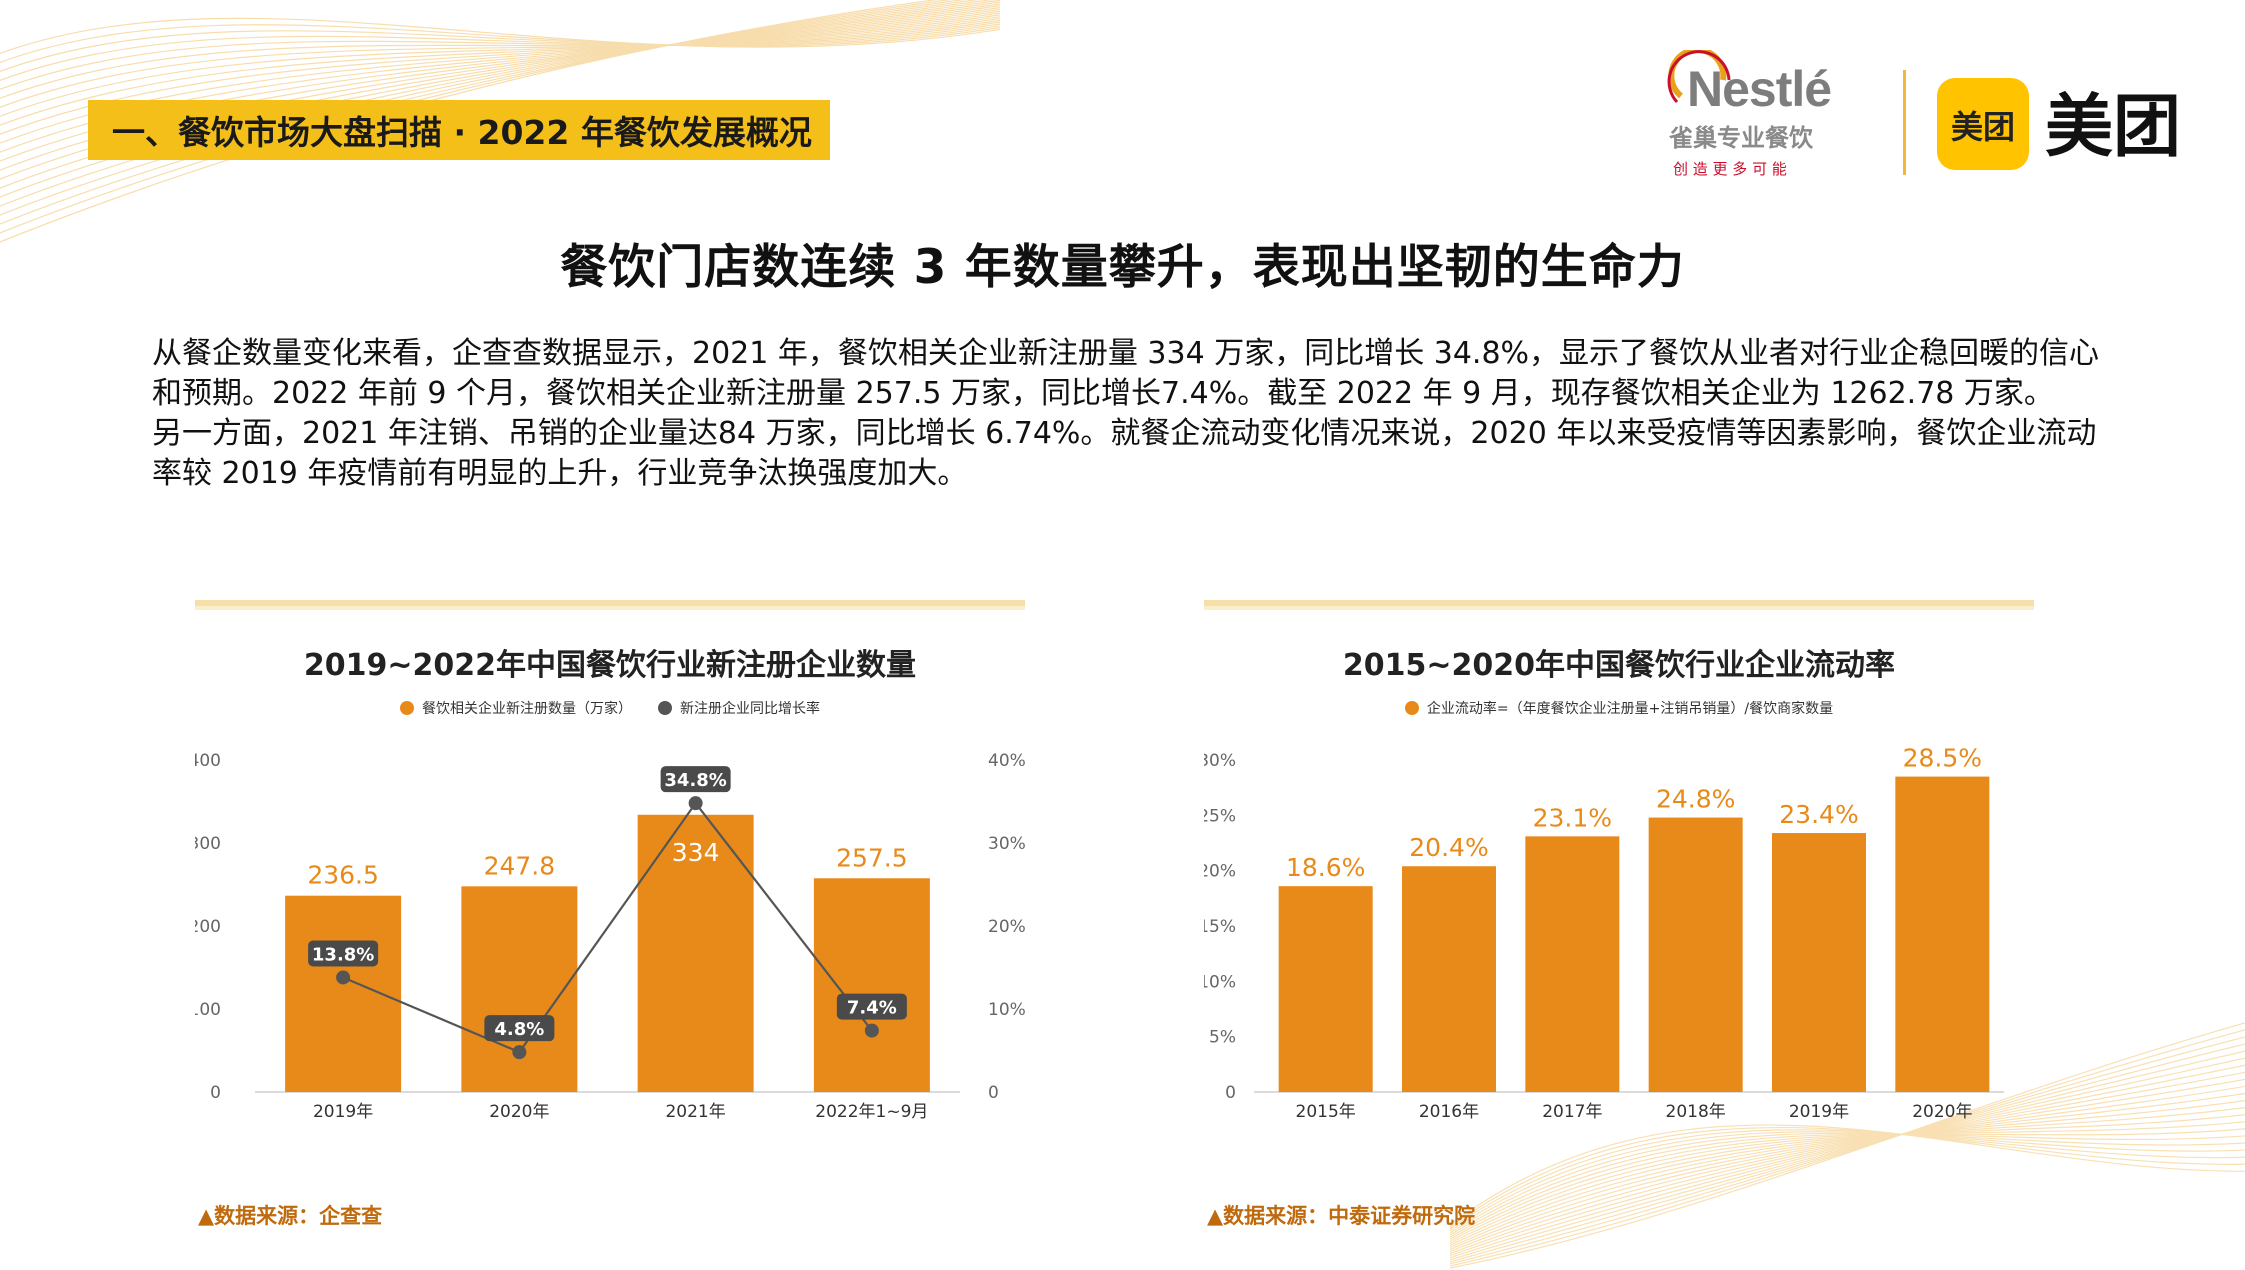 The width and height of the screenshot is (2245, 1270). What do you see at coordinates (1696, 1112) in the screenshot?
I see `x-axis-tick-label: 2018年` at bounding box center [1696, 1112].